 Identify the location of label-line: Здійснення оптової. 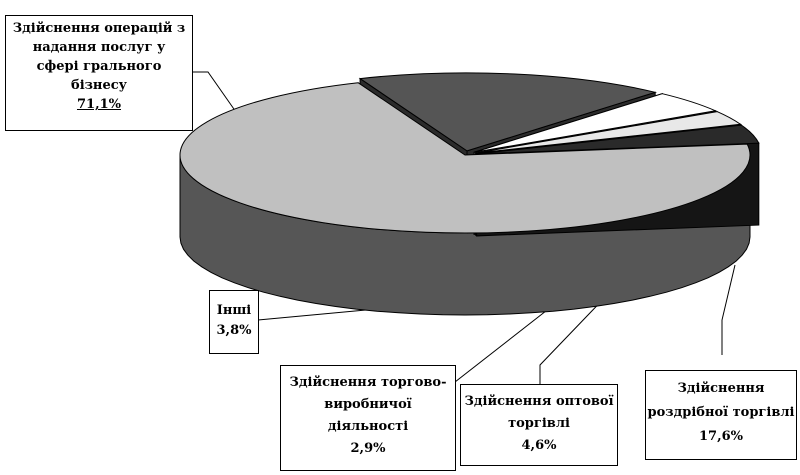
(539, 401).